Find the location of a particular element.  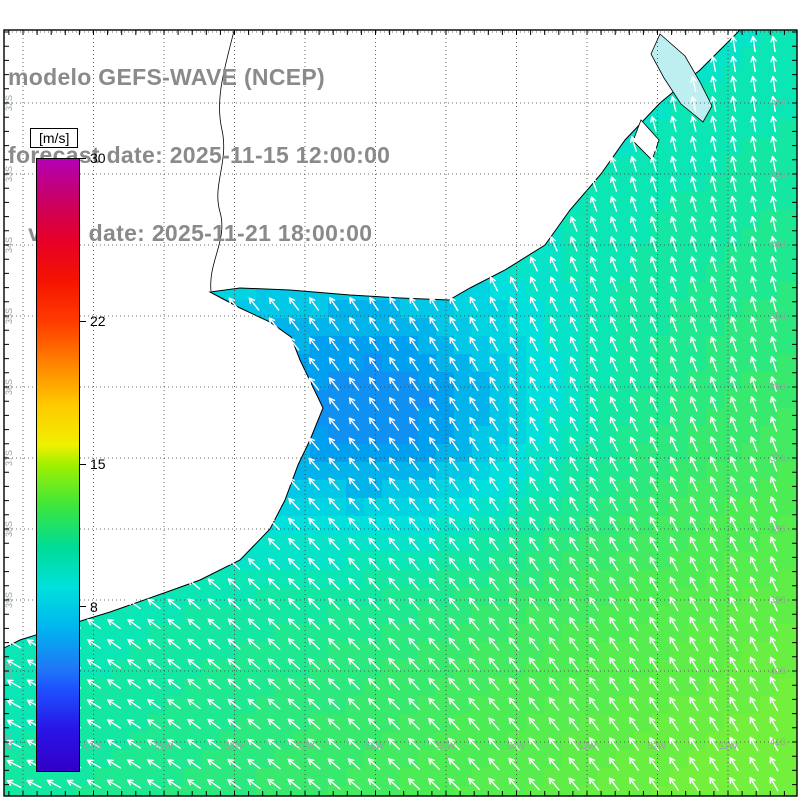

lon-label: 56W is located at coordinates (375, 746).